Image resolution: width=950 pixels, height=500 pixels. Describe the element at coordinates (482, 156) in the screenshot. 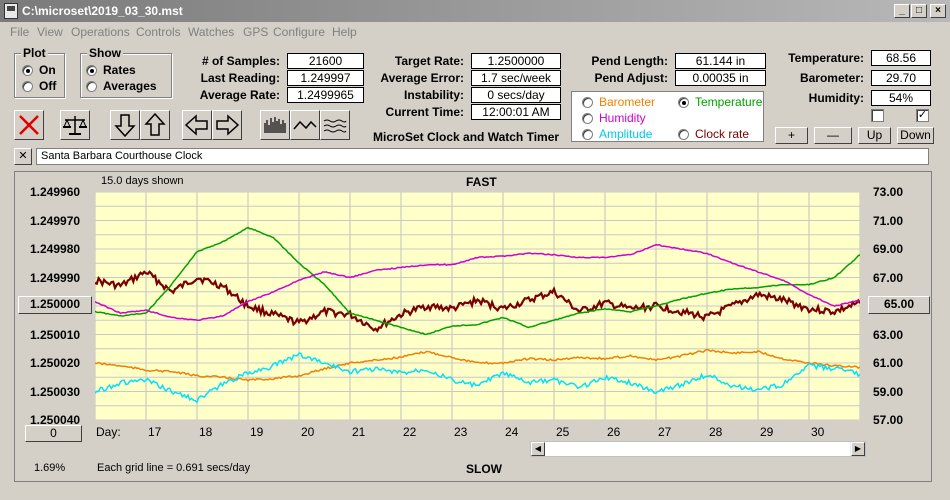

I see `clock-name-field: Santa Barbara Courthouse Clock` at that location.